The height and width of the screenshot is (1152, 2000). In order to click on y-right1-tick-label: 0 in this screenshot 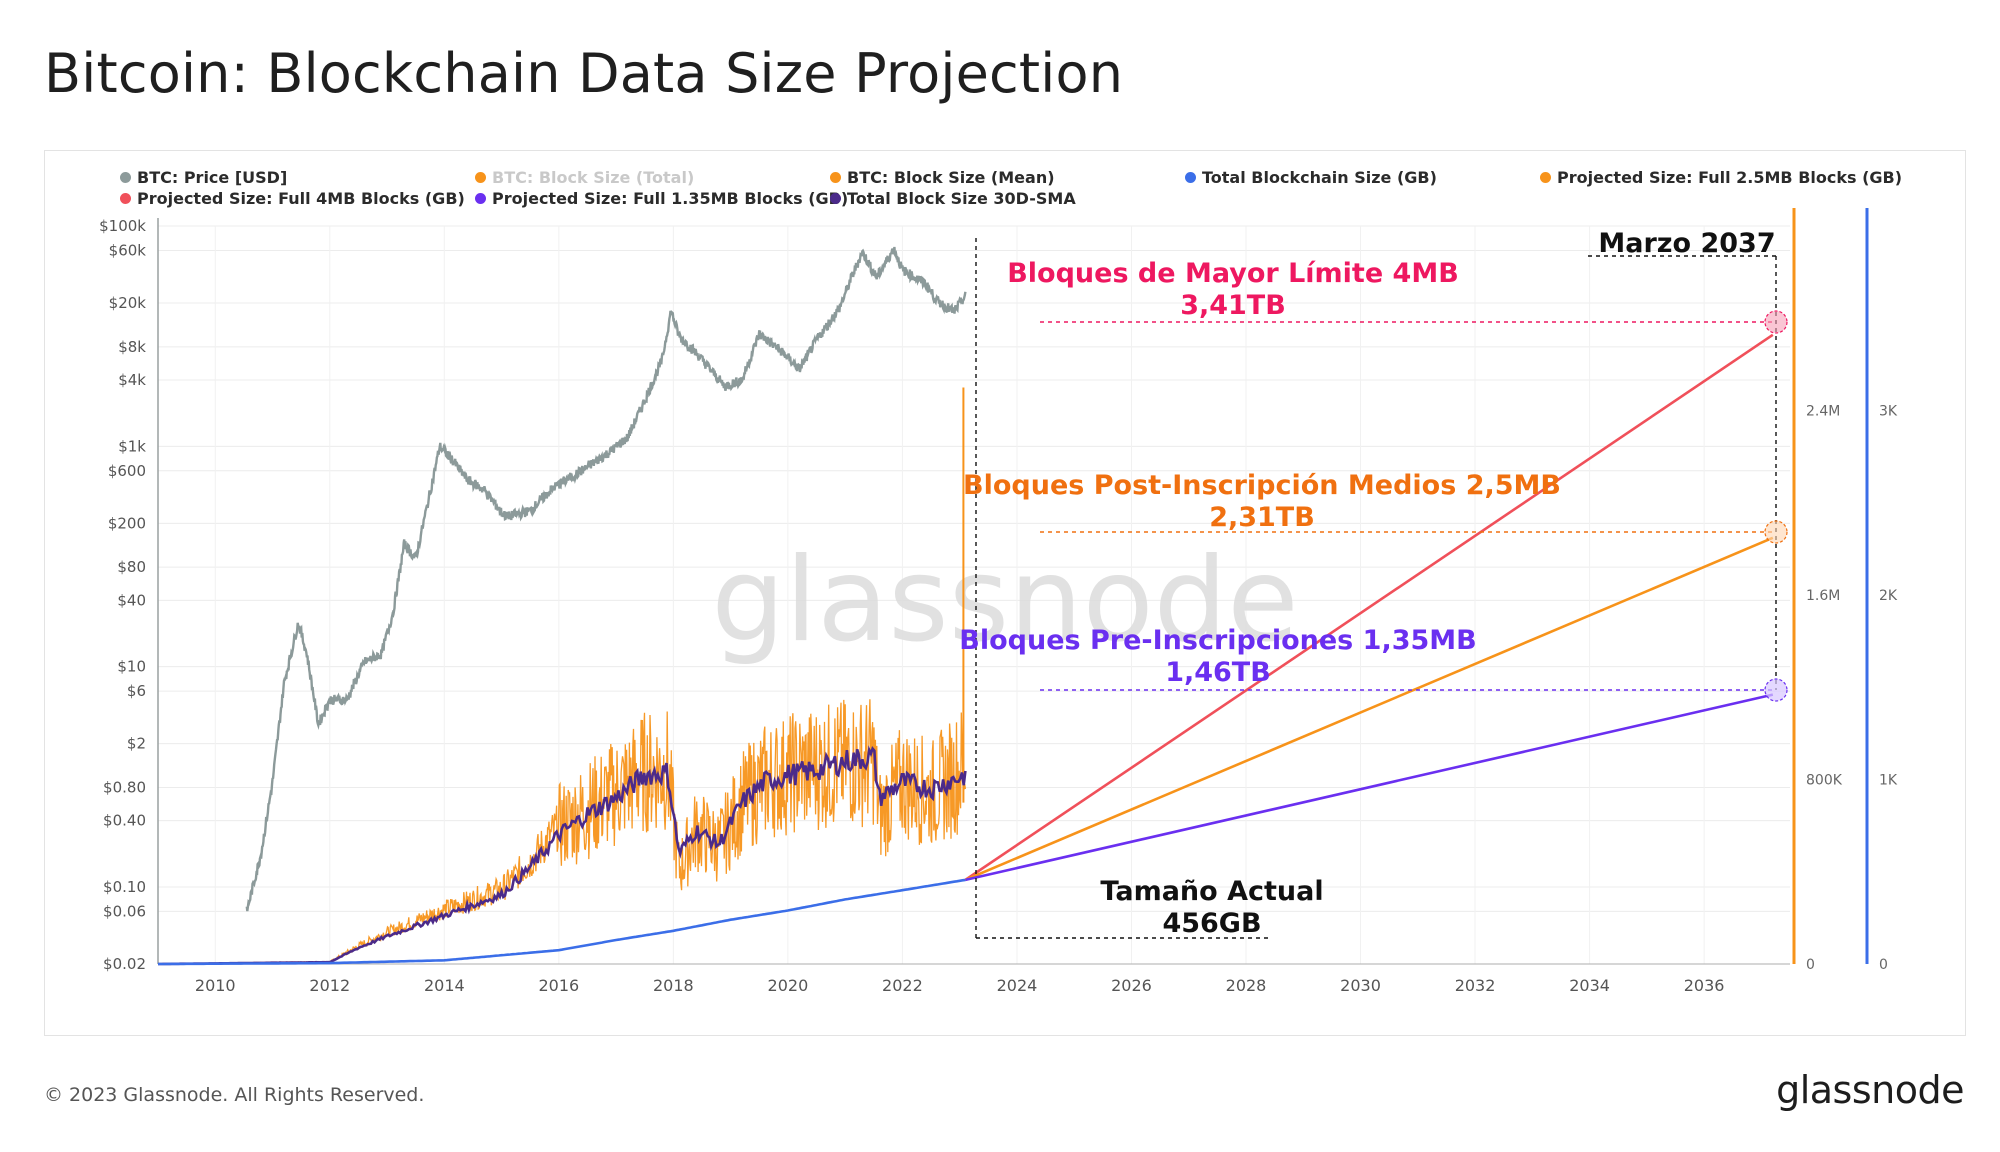, I will do `click(1810, 965)`.